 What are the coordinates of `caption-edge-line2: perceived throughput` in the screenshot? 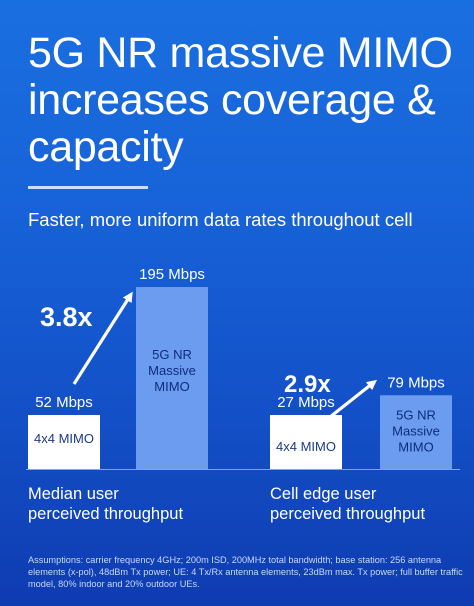 It's located at (348, 514).